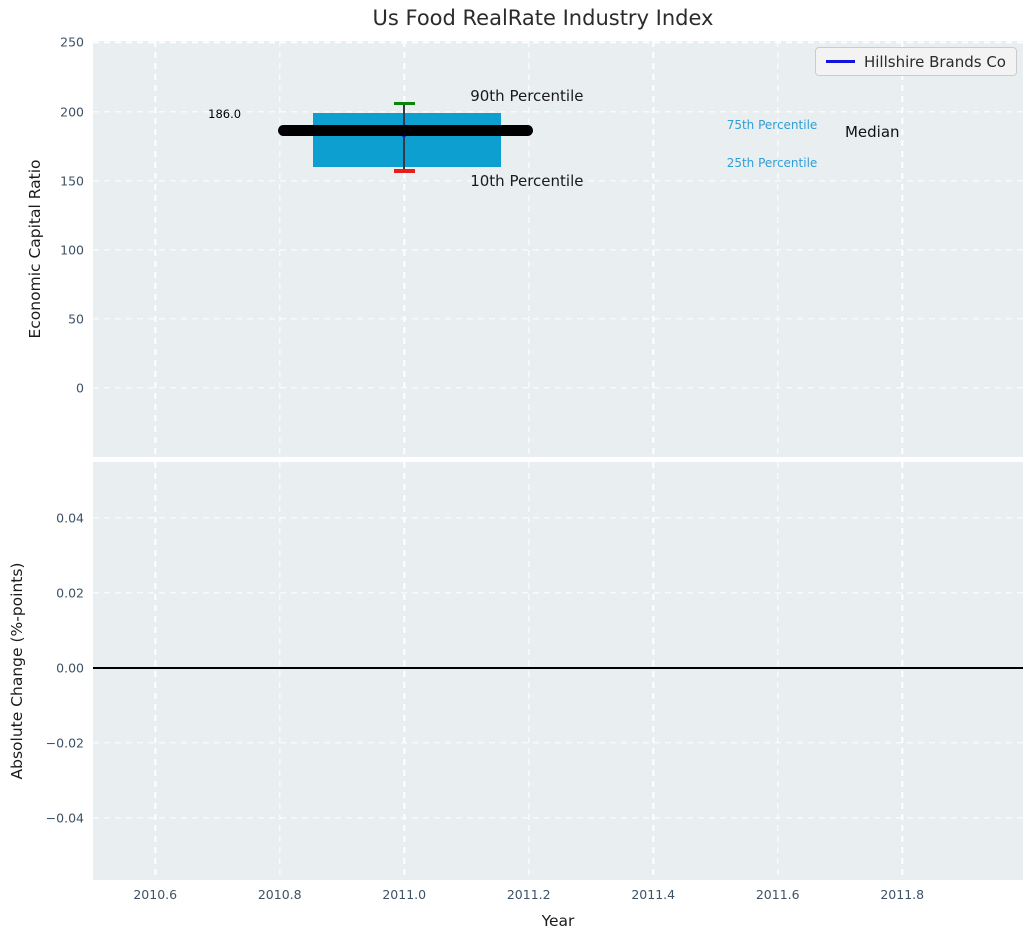 This screenshot has height=942, width=1034. I want to click on bottom-y-axis-label: Absolute Change (%-points), so click(17, 671).